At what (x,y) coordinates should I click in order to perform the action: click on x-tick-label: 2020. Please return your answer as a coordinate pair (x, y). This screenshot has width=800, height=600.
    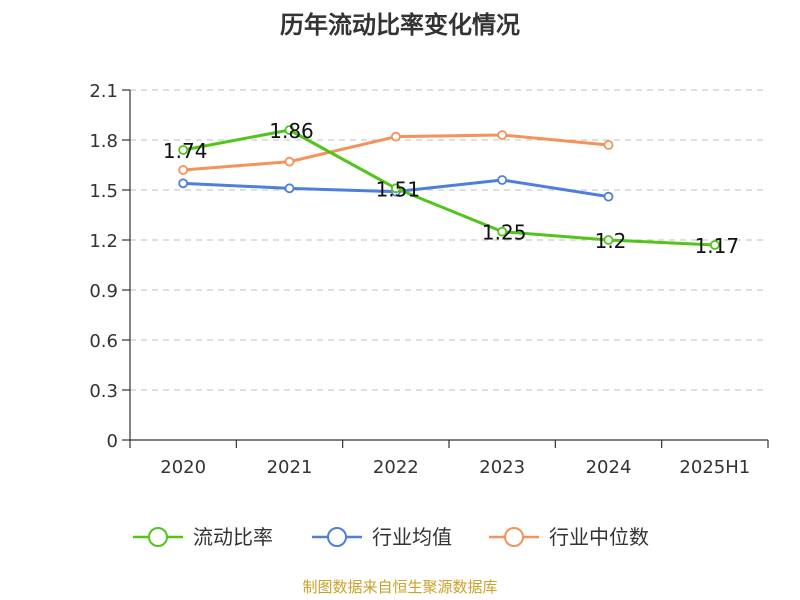
    Looking at the image, I should click on (183, 467).